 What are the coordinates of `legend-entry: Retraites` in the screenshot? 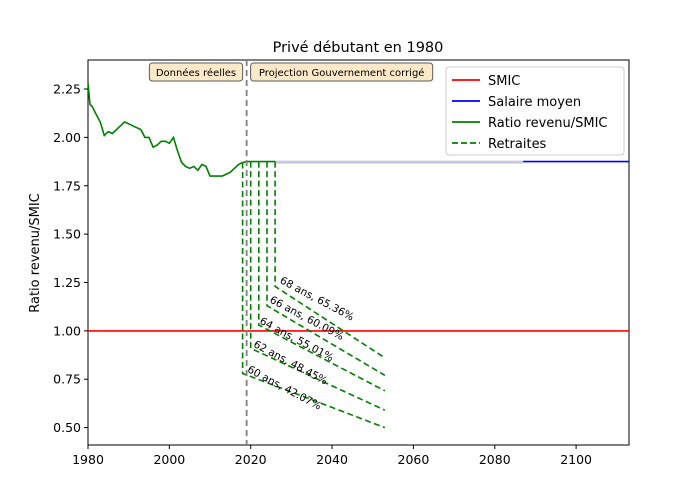 It's located at (517, 144).